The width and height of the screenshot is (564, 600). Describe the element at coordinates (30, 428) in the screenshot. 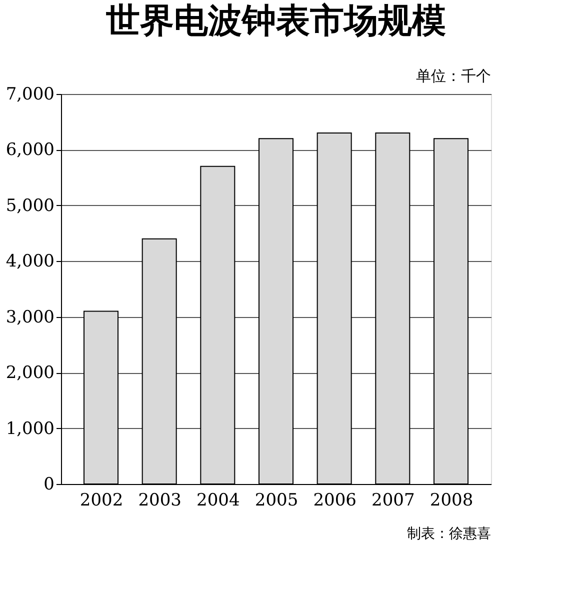

I see `y-tick-label: 1,000` at that location.